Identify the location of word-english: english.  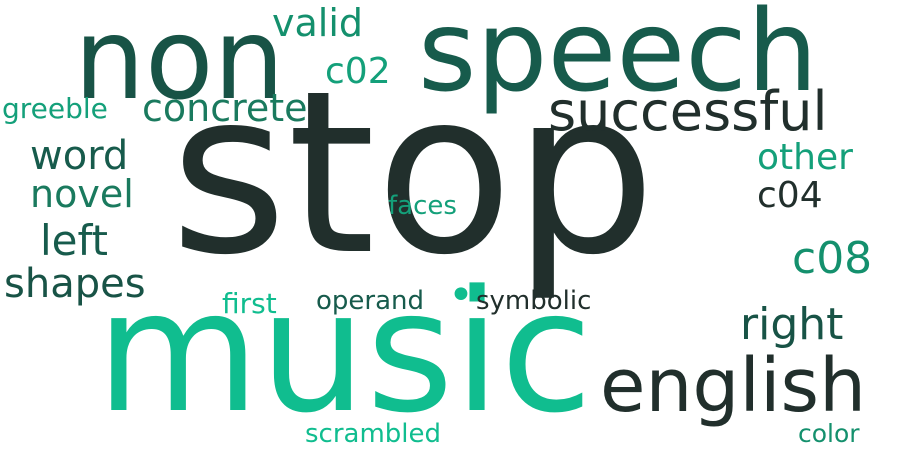
(733, 386).